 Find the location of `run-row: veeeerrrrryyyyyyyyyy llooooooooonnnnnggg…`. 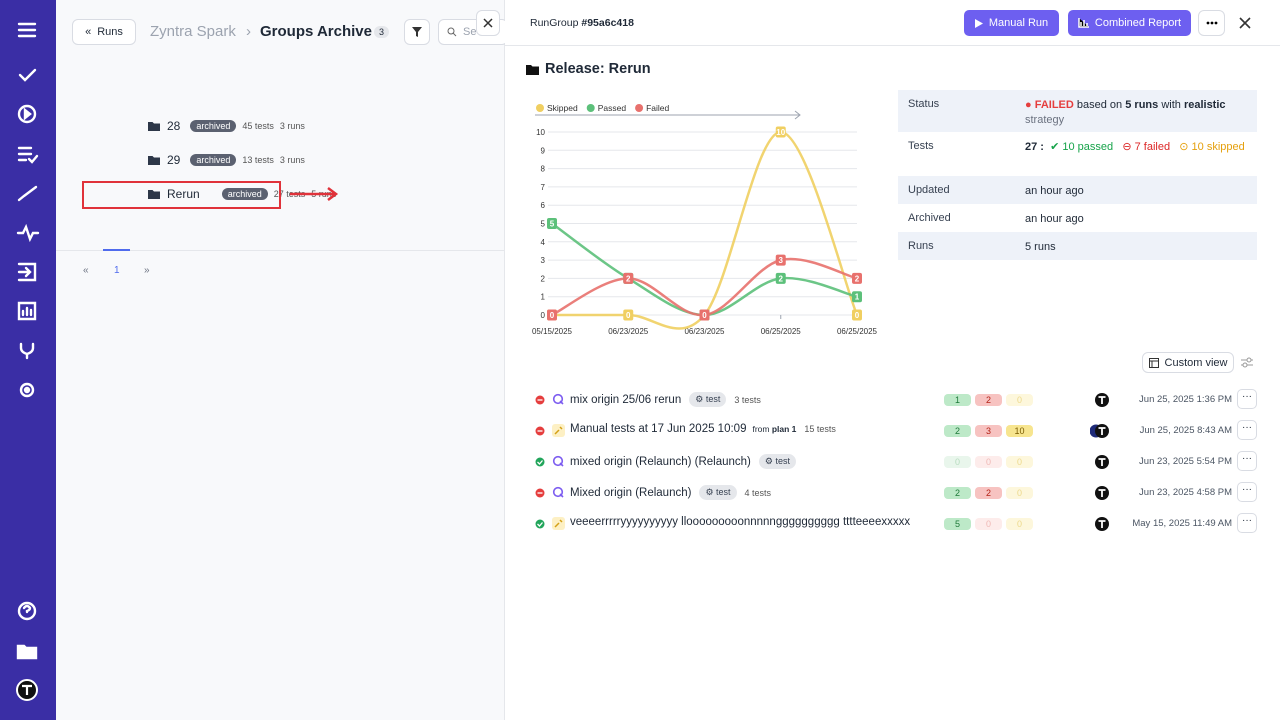

run-row: veeeerrrrryyyyyyyyyy llooooooooonnnnnggg… is located at coordinates (897, 524).